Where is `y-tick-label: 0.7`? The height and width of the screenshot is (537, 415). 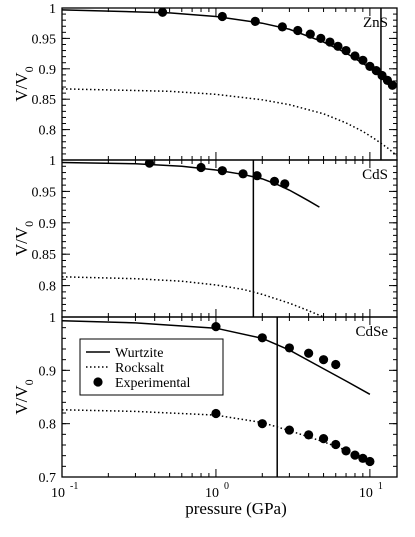 y-tick-label: 0.7 is located at coordinates (48, 478).